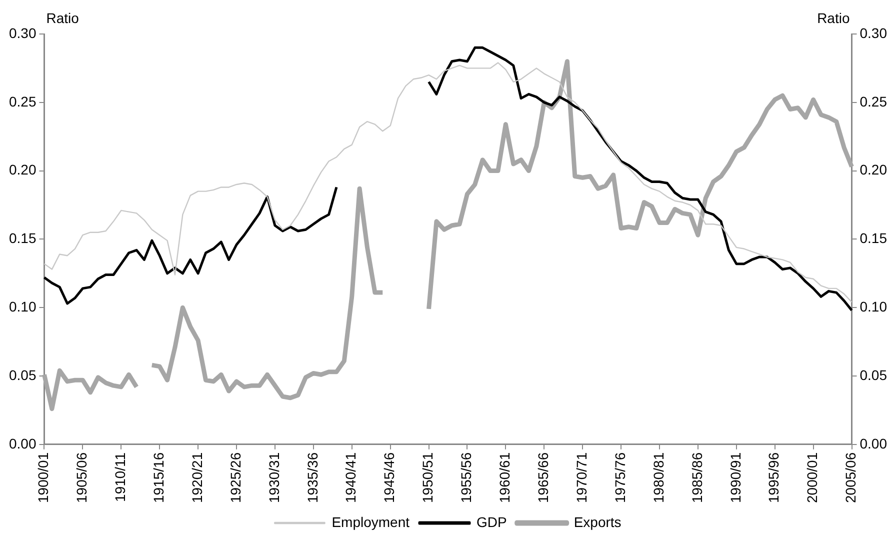 Image resolution: width=896 pixels, height=540 pixels. I want to click on x-tick-label: 1995/96, so click(774, 478).